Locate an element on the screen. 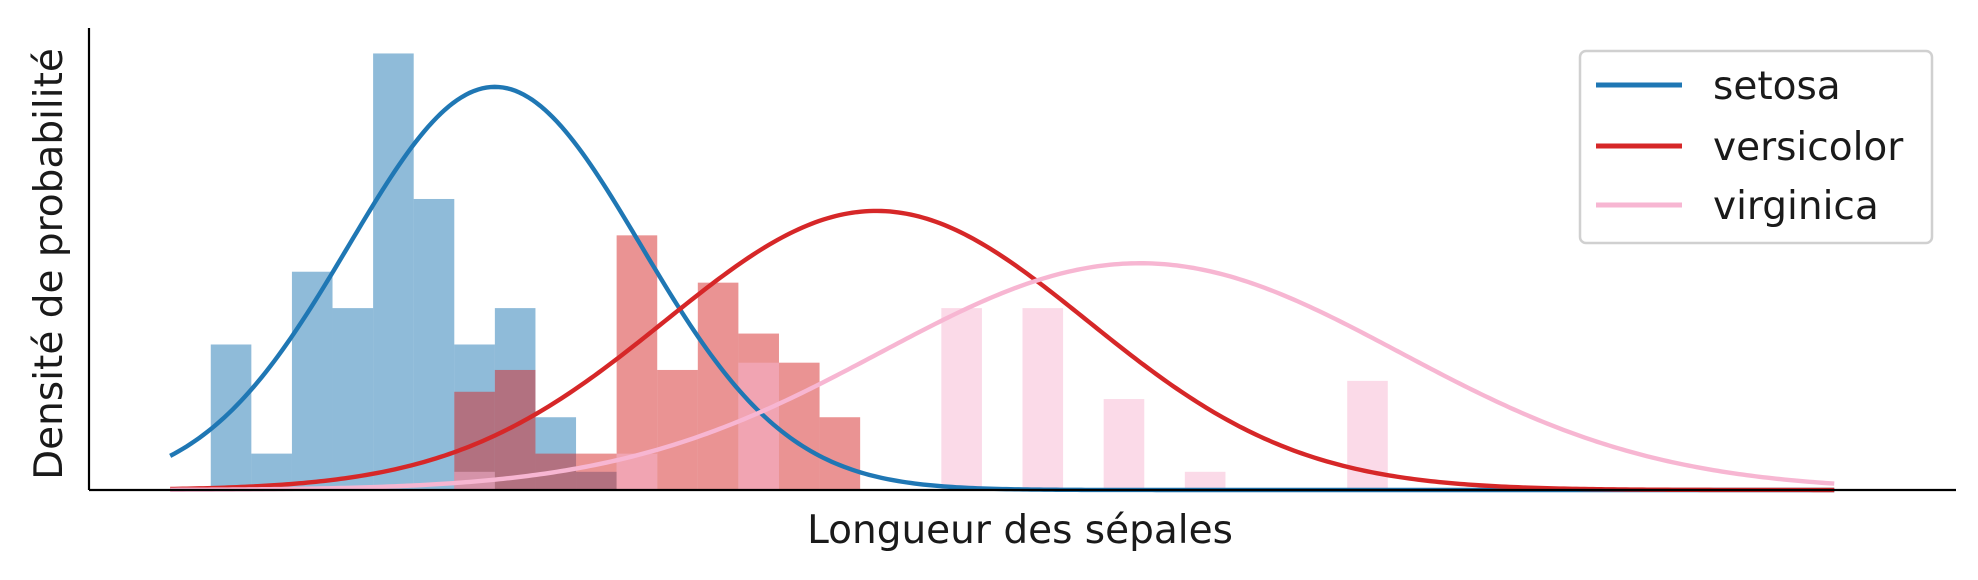 This screenshot has height=580, width=1978. legend-label-versicolor: versicolor is located at coordinates (1808, 147).